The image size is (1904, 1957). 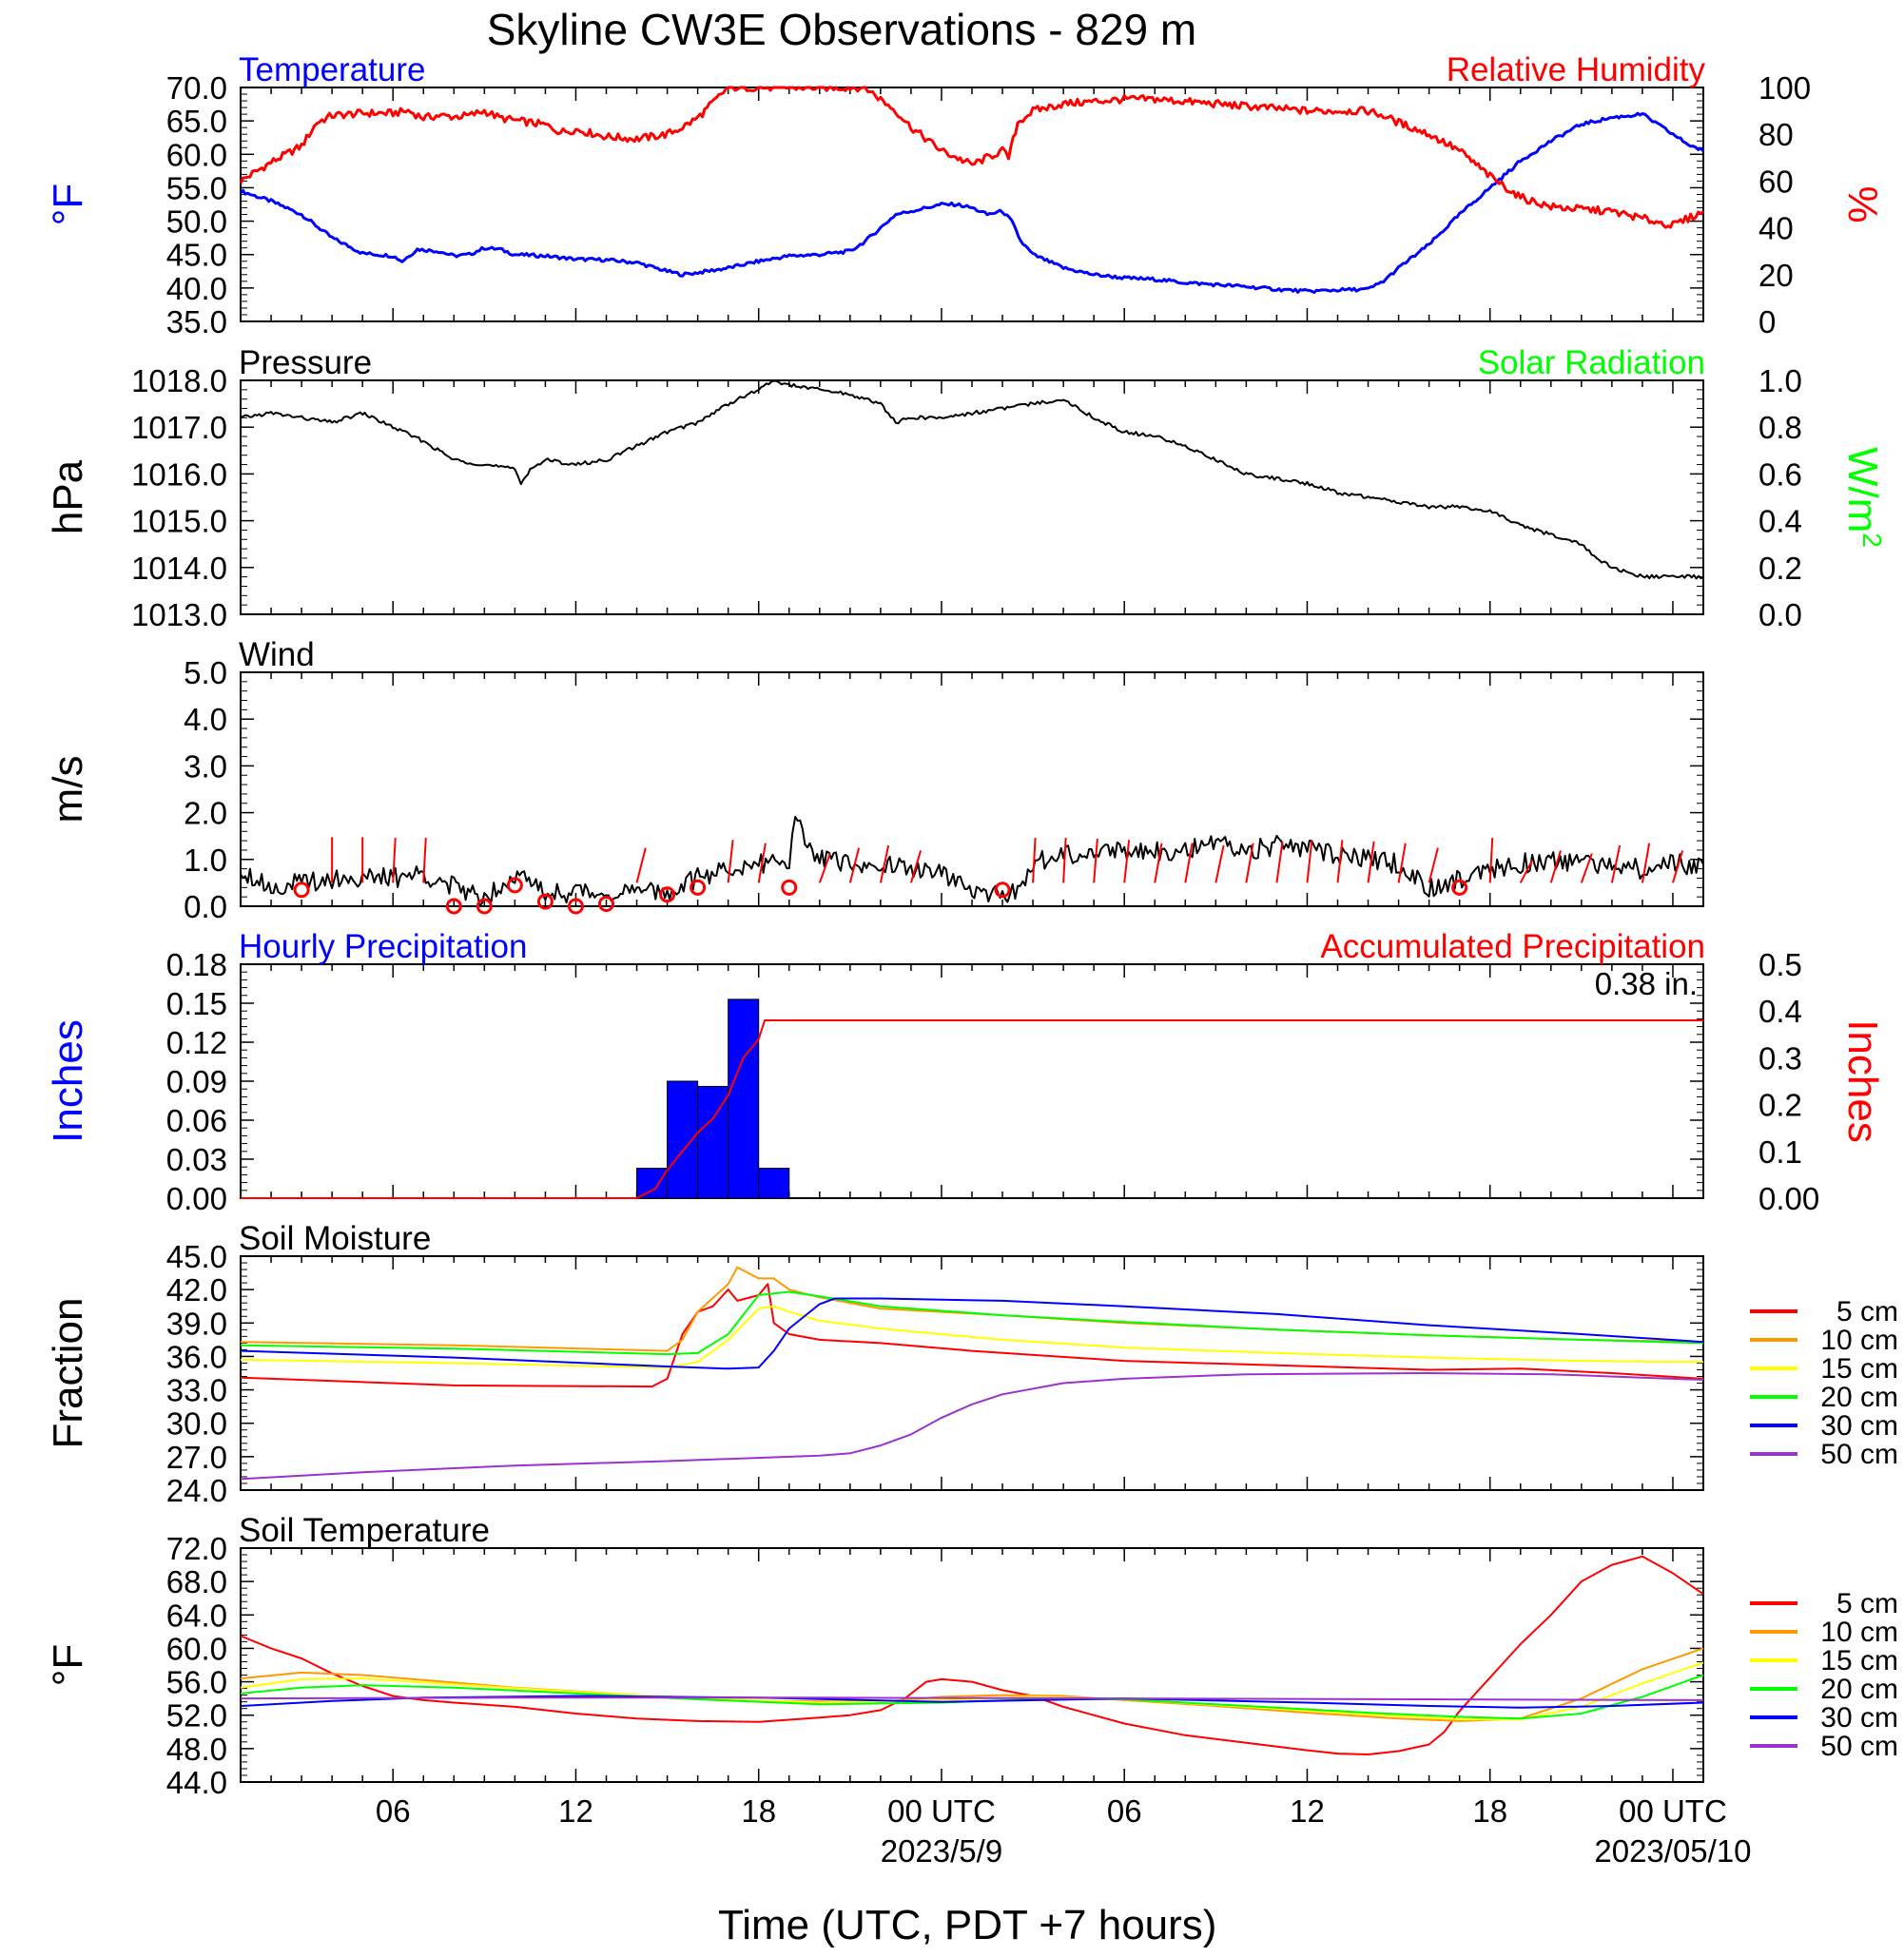 What do you see at coordinates (1776, 134) in the screenshot?
I see `right-y-tick-label: 80` at bounding box center [1776, 134].